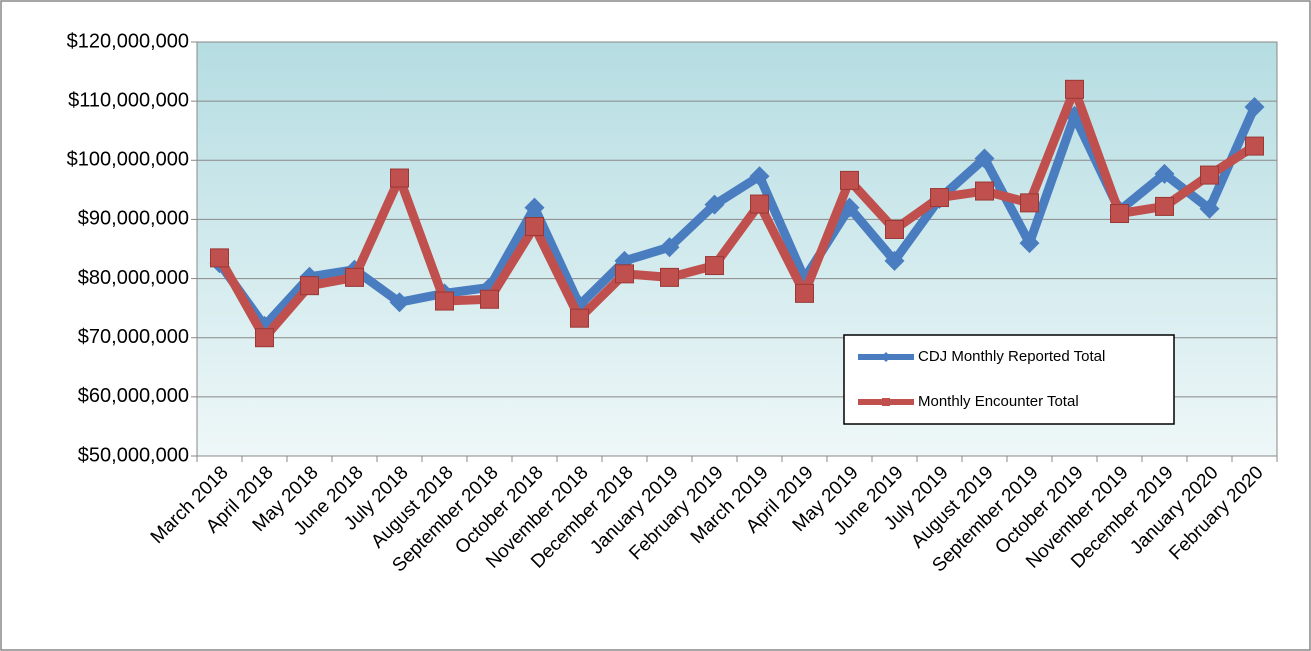 The width and height of the screenshot is (1311, 651). What do you see at coordinates (133, 396) in the screenshot?
I see `y-tick-label: $60,000,000` at bounding box center [133, 396].